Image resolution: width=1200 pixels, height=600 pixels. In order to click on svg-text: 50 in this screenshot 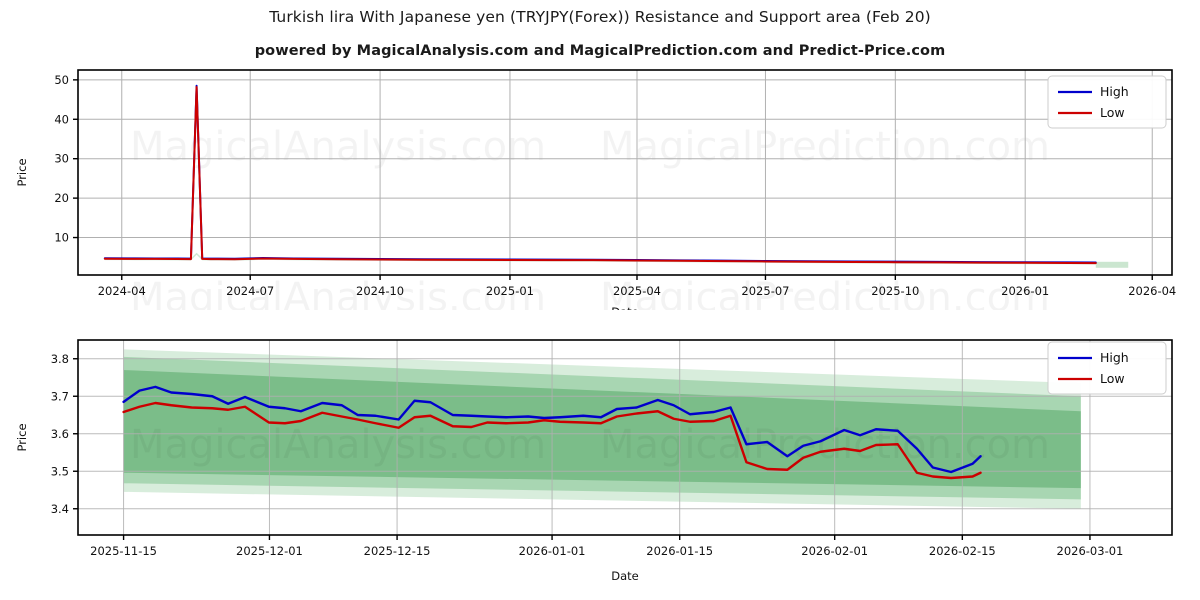, I will do `click(61, 80)`.